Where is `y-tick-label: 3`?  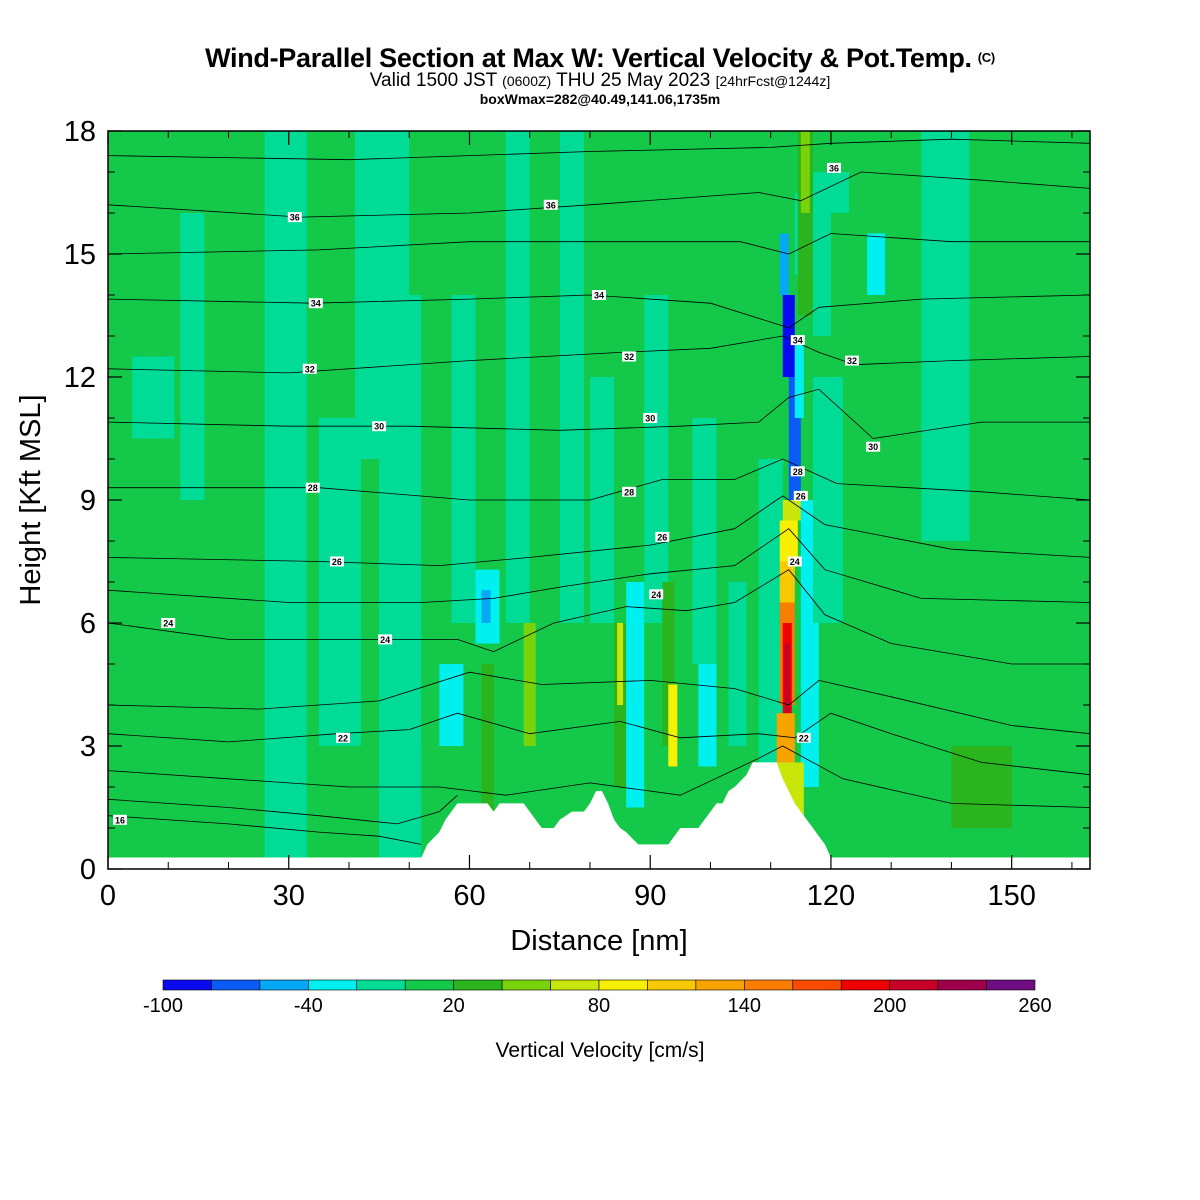
y-tick-label: 3 is located at coordinates (88, 747).